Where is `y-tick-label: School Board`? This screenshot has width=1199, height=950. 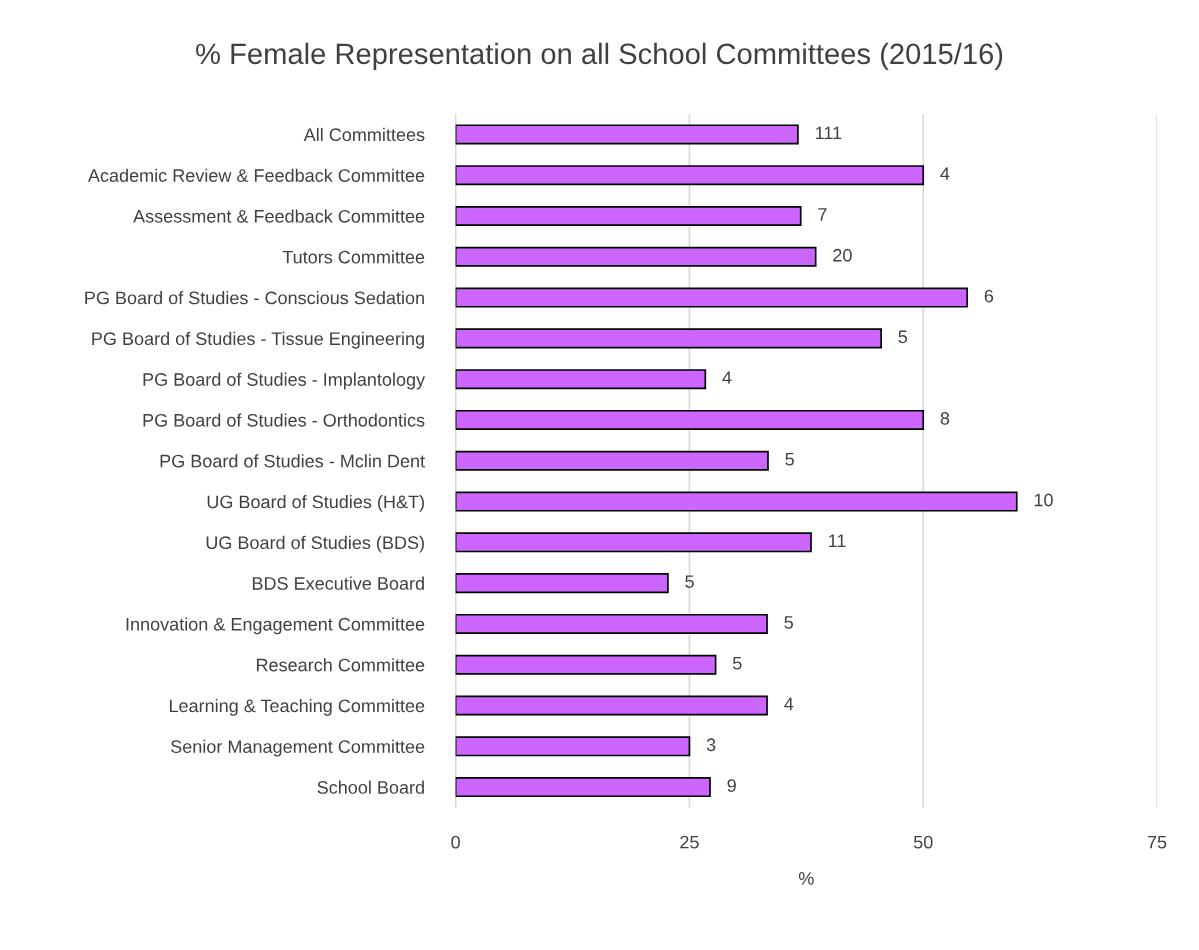 y-tick-label: School Board is located at coordinates (370, 787).